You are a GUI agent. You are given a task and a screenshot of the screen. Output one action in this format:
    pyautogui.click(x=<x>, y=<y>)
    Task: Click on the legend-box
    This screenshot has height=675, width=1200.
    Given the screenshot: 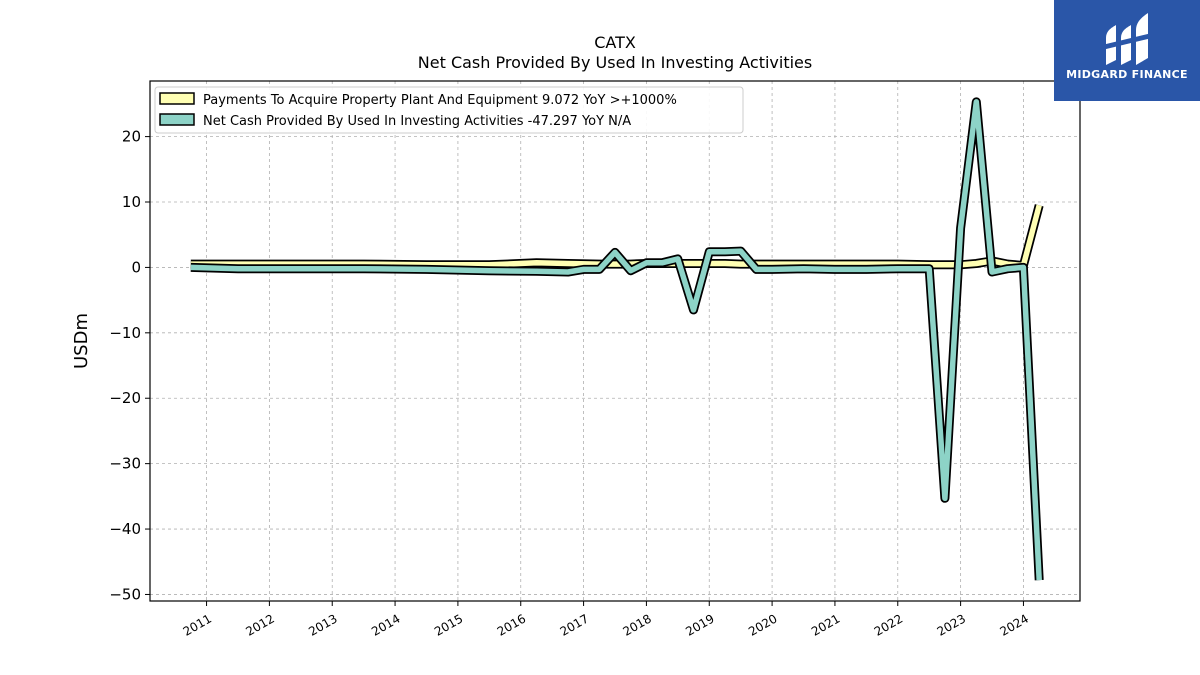 What is the action you would take?
    pyautogui.click(x=449, y=110)
    